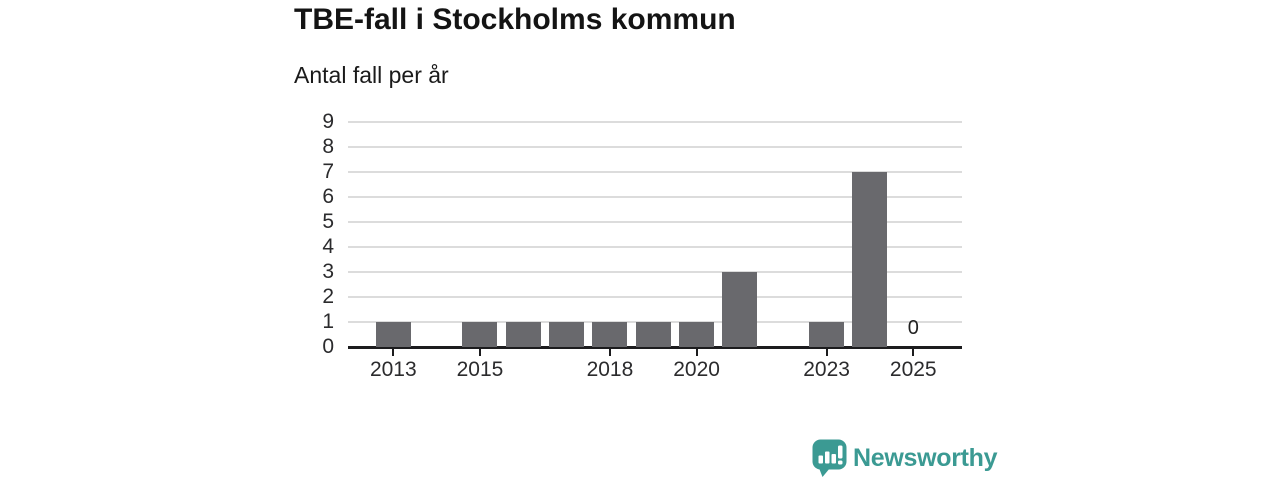 Image resolution: width=1280 pixels, height=480 pixels. What do you see at coordinates (653, 334) in the screenshot?
I see `bar-2019` at bounding box center [653, 334].